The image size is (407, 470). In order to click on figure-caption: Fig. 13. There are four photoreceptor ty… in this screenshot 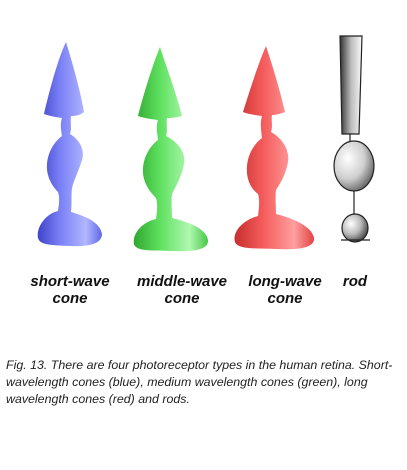, I will do `click(199, 382)`.